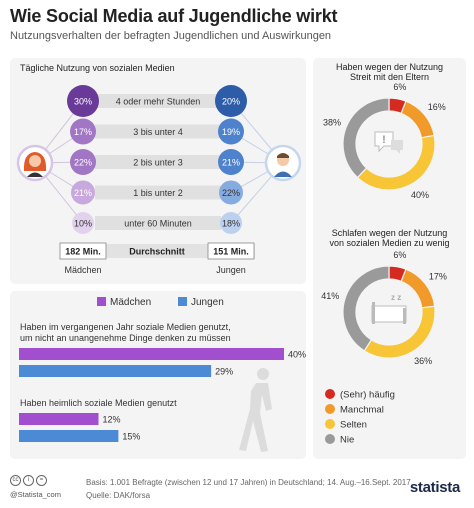 Image resolution: width=474 pixels, height=508 pixels. What do you see at coordinates (97, 68) in the screenshot?
I see `usage-title: Tägliche Nutzung von sozialen Medien` at bounding box center [97, 68].